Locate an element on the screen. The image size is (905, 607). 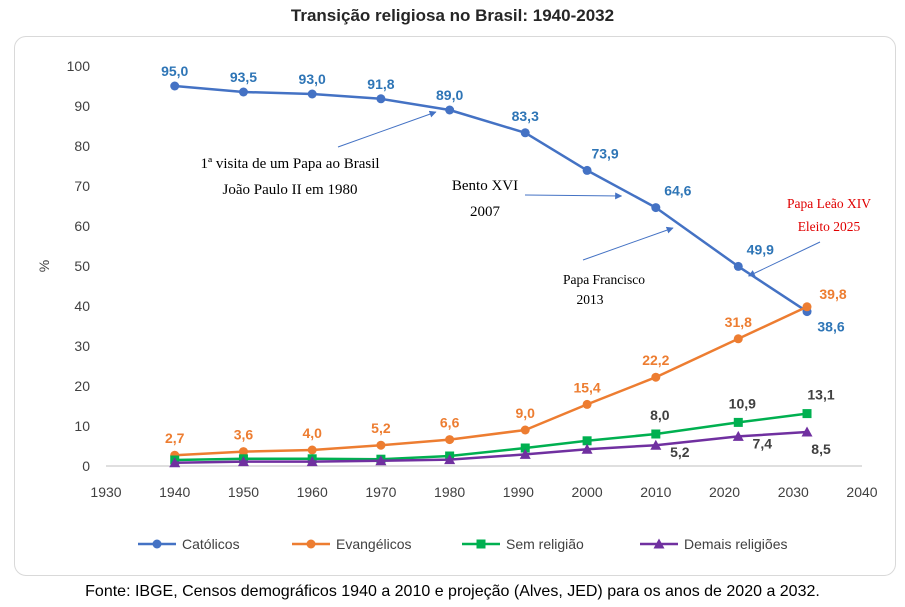
annotation-text: 2007 is located at coordinates (485, 212).